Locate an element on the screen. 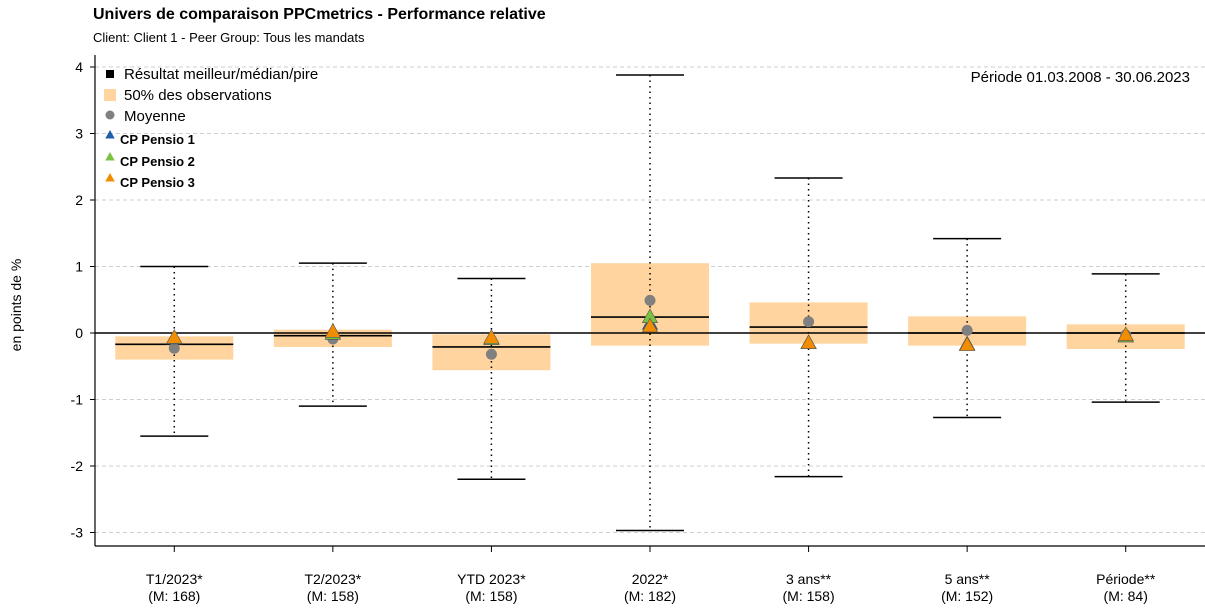 The image size is (1205, 611). x-tick-label: T1/2023* is located at coordinates (174, 579).